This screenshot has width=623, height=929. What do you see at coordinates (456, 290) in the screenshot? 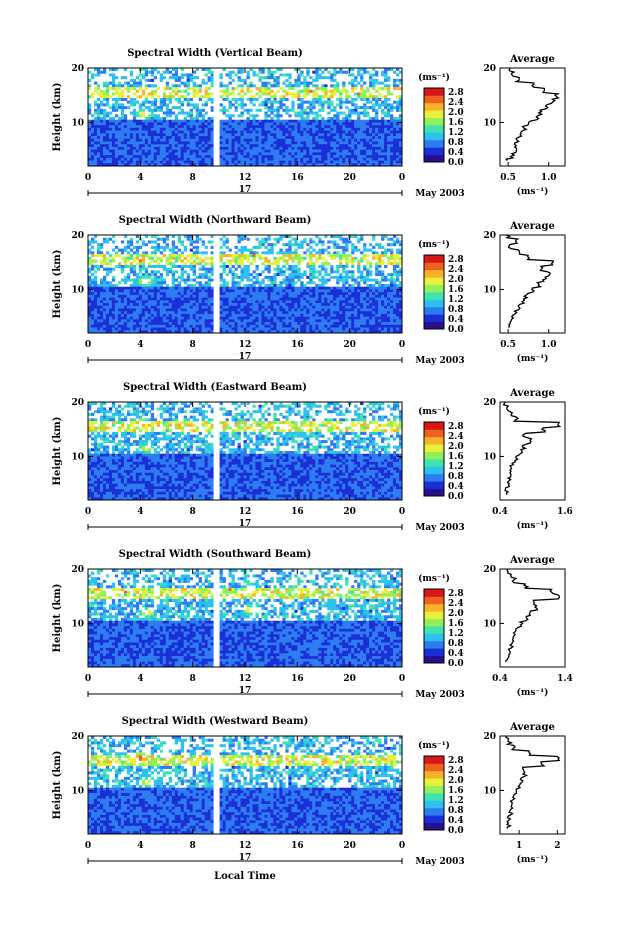
I see `colorbar-tick-label: 1.6` at bounding box center [456, 290].